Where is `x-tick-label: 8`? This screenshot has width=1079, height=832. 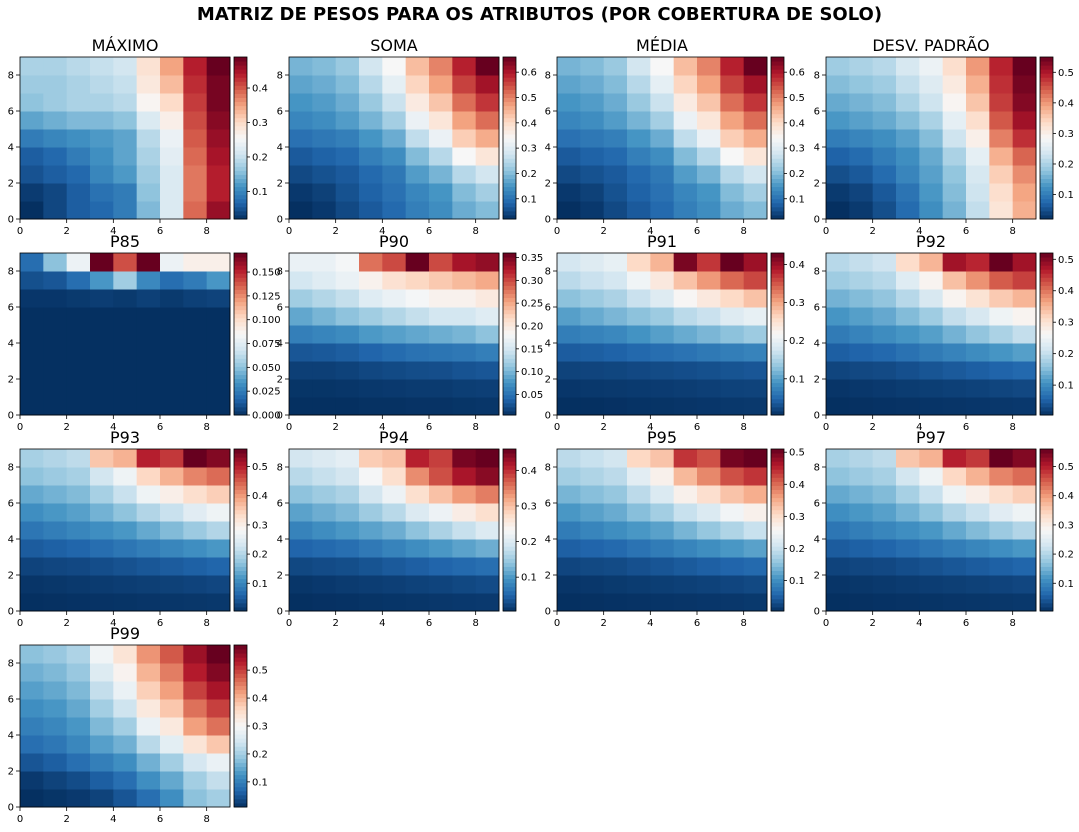
x-tick-label: 8 is located at coordinates (206, 231).